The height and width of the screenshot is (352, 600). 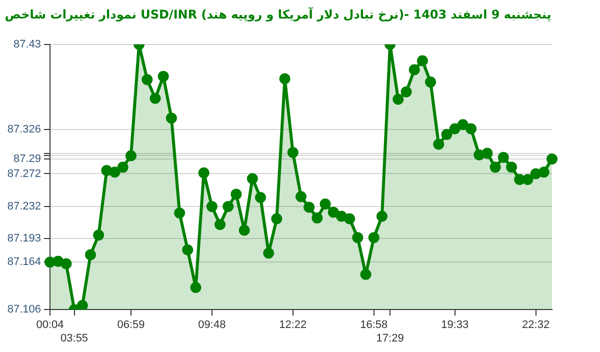 I want to click on x-tick-label: 17:29, so click(x=390, y=338).